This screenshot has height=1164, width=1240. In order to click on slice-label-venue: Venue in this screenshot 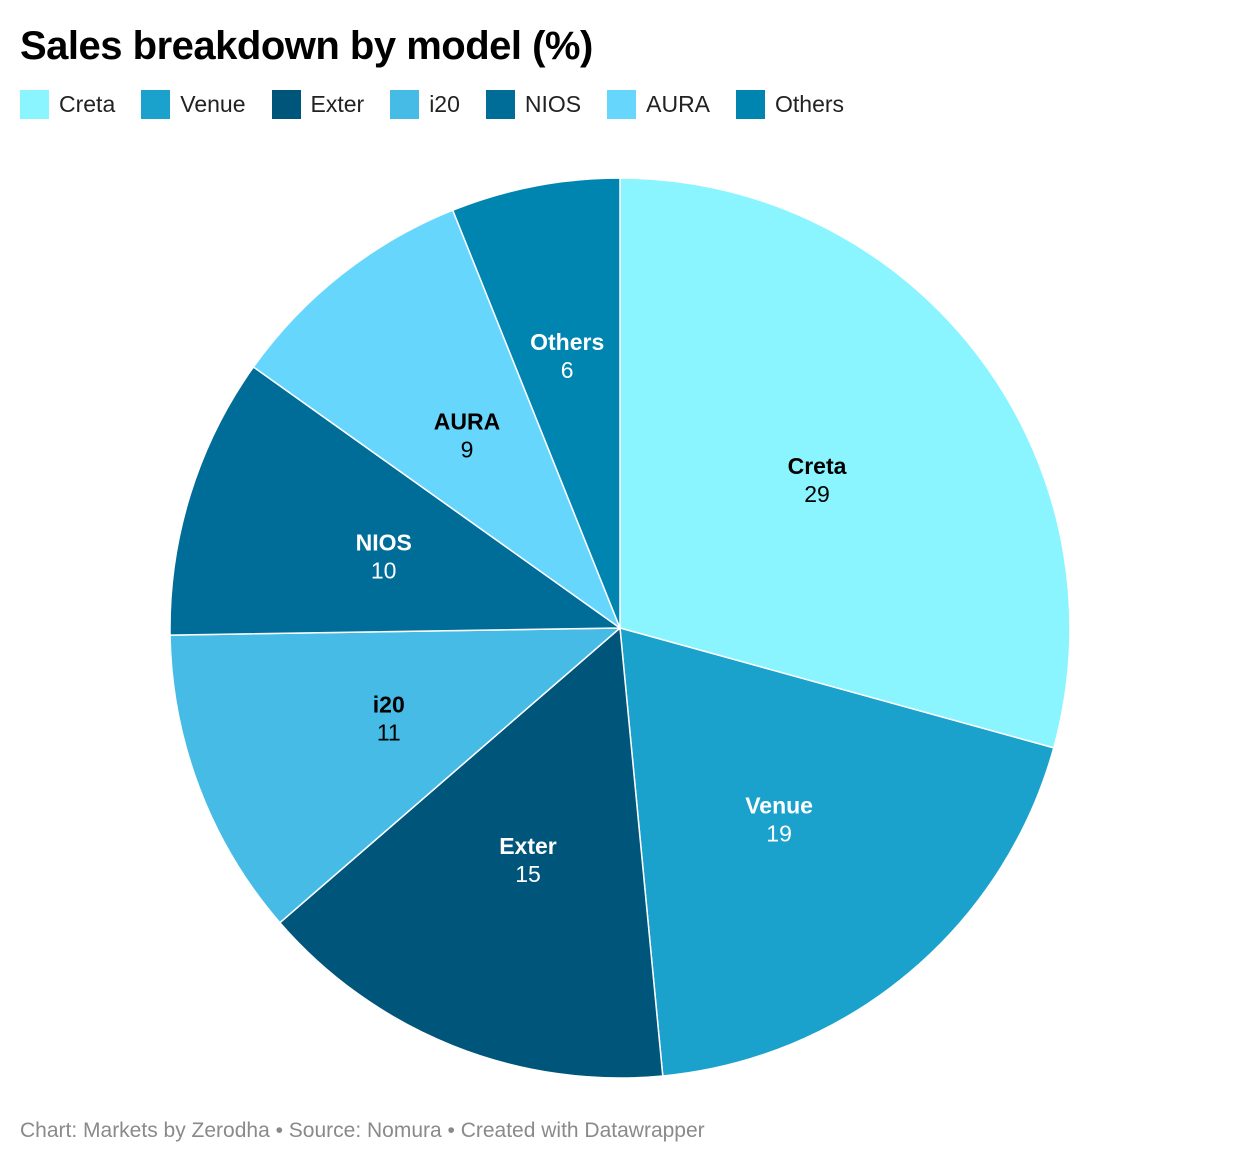, I will do `click(779, 806)`.